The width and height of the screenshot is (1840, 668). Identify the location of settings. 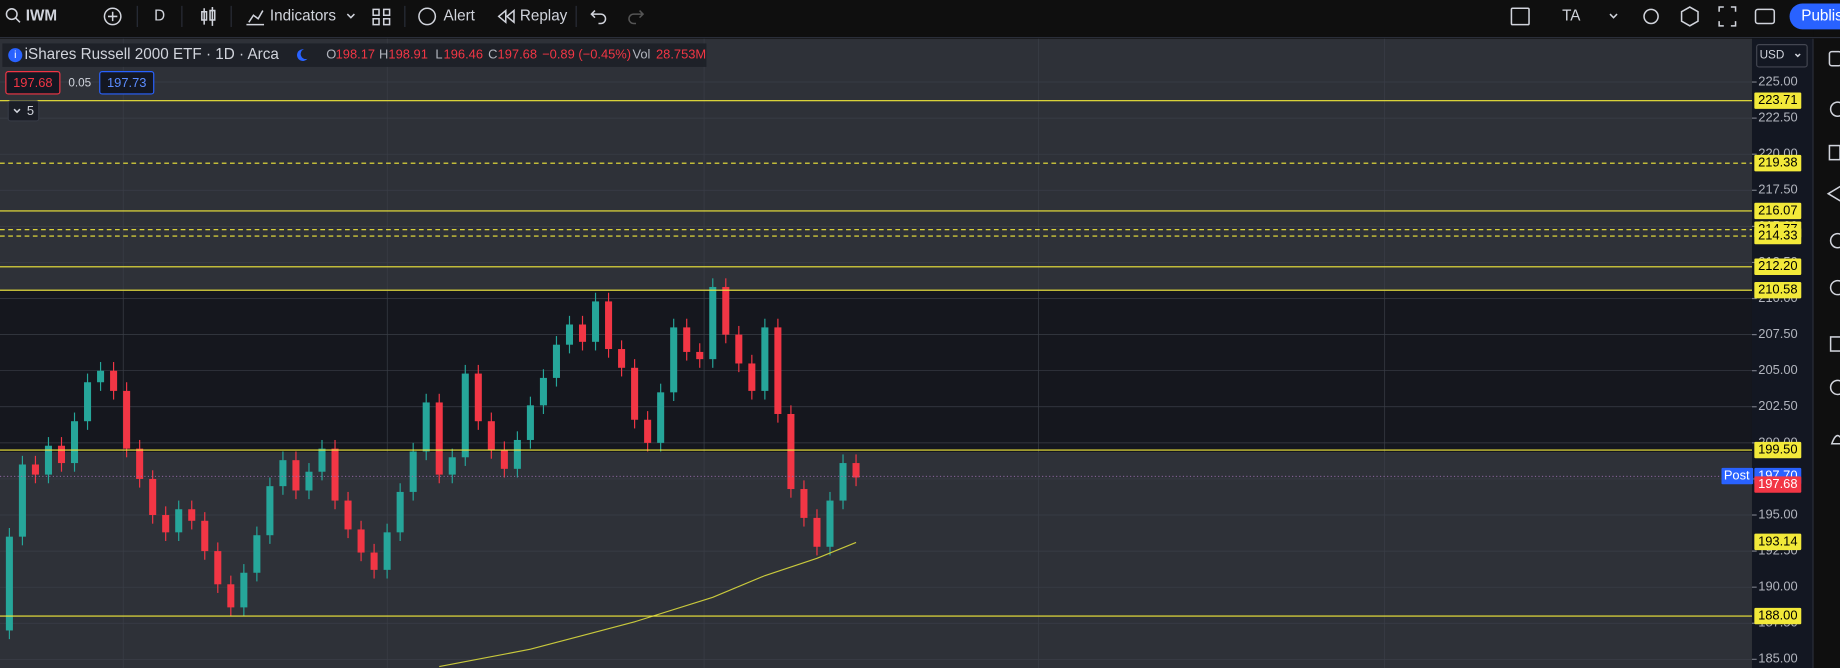
(1689, 16).